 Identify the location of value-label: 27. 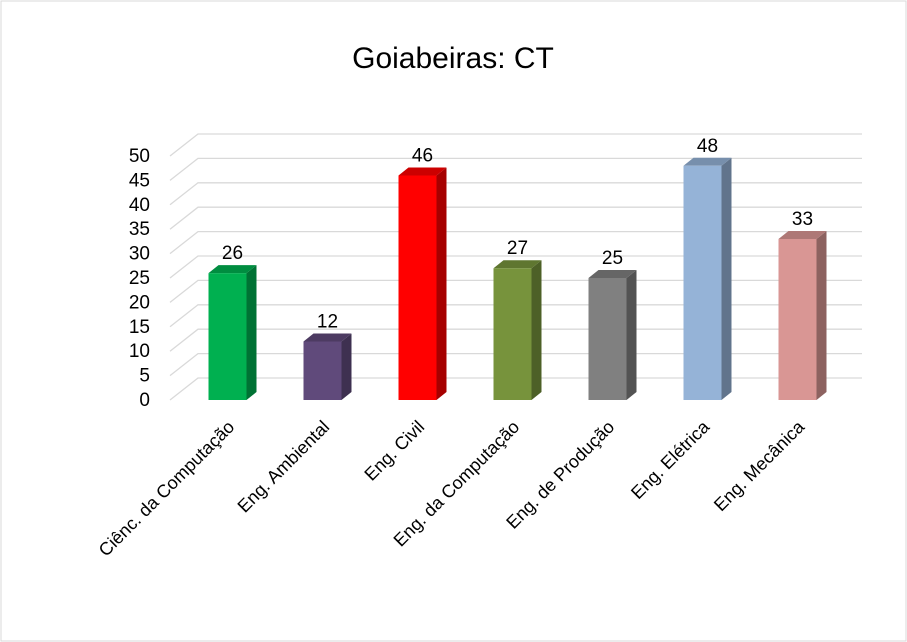
(517, 248).